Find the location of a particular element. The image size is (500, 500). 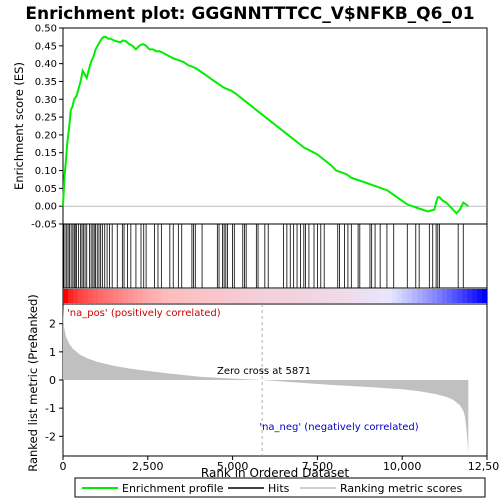

legend-label-ranking-metric: Ranking metric scores is located at coordinates (401, 488).